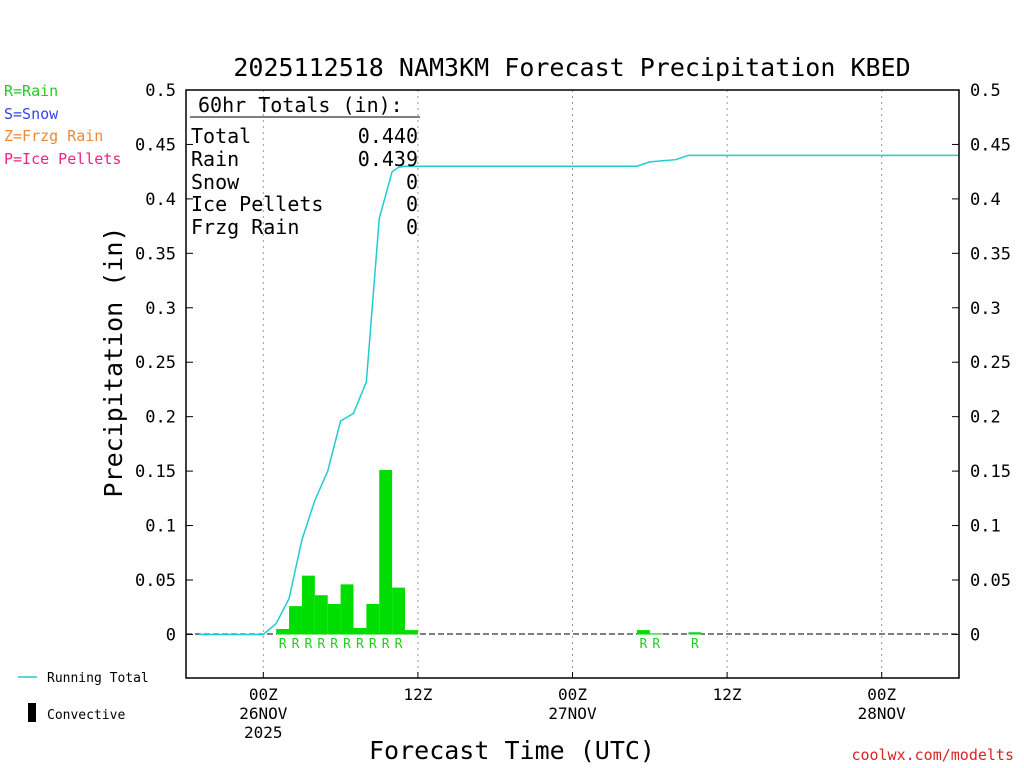  Describe the element at coordinates (985, 309) in the screenshot. I see `y-tick-label-right: 0.3` at that location.